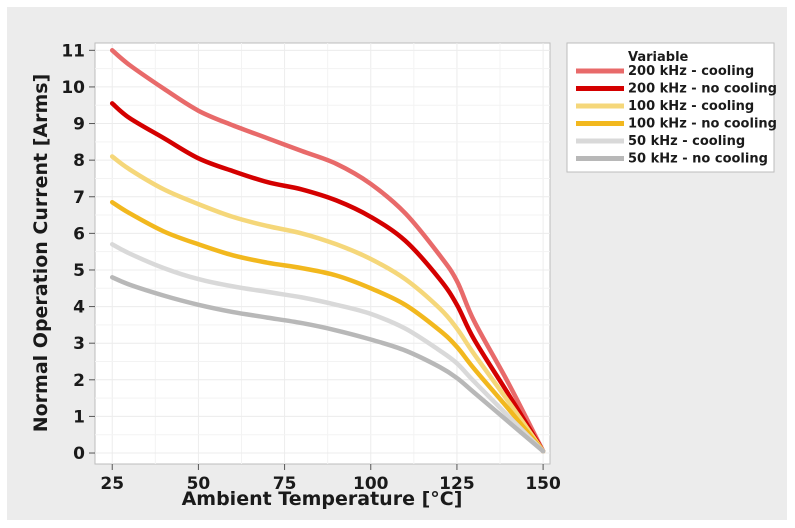  I want to click on y-tick-label: 6, so click(79, 234).